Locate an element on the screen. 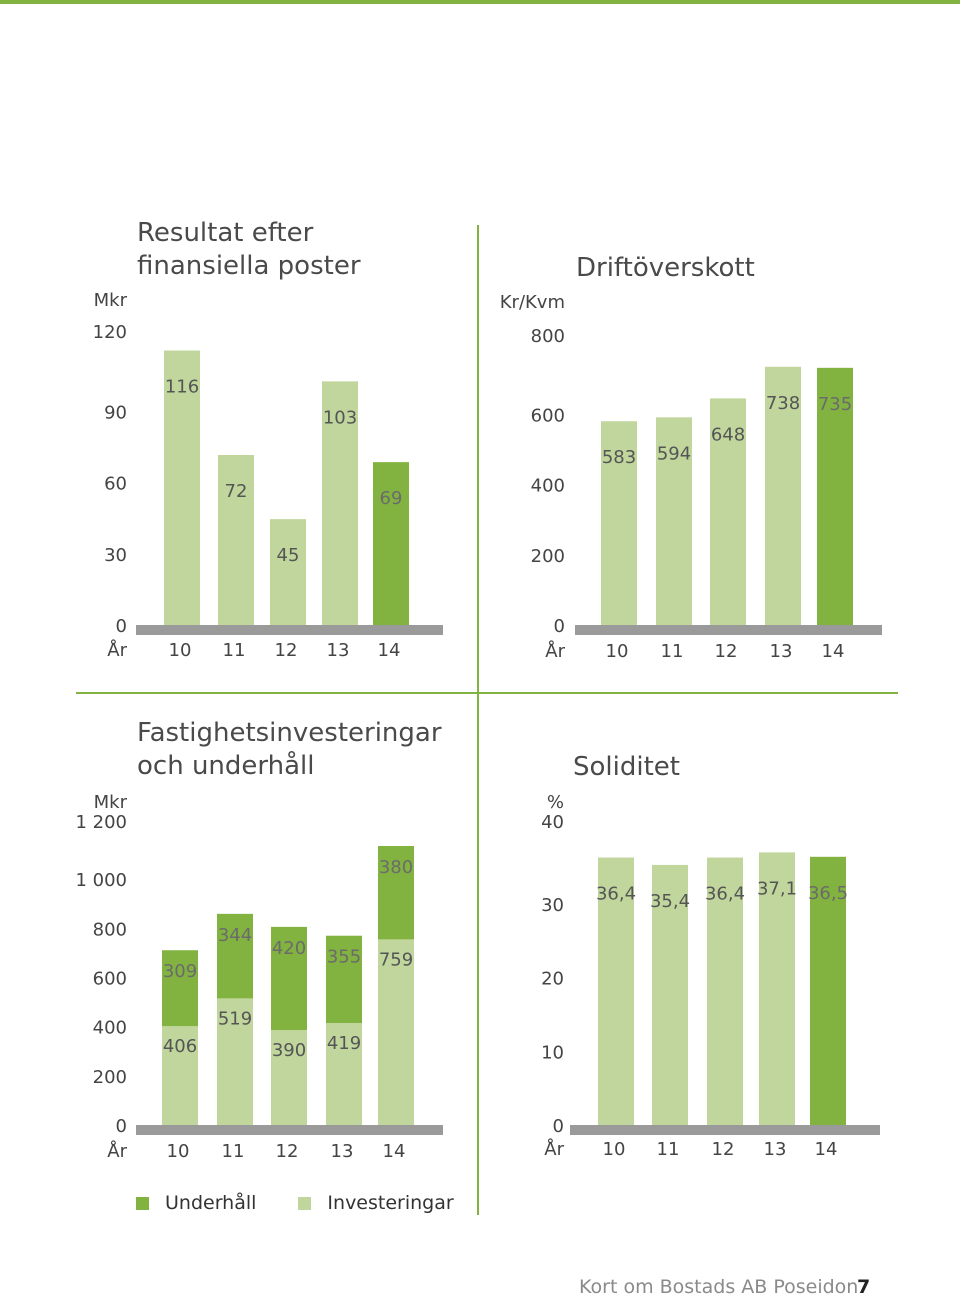 This screenshot has height=1298, width=960. data-label-investeringar: 390 is located at coordinates (289, 1050).